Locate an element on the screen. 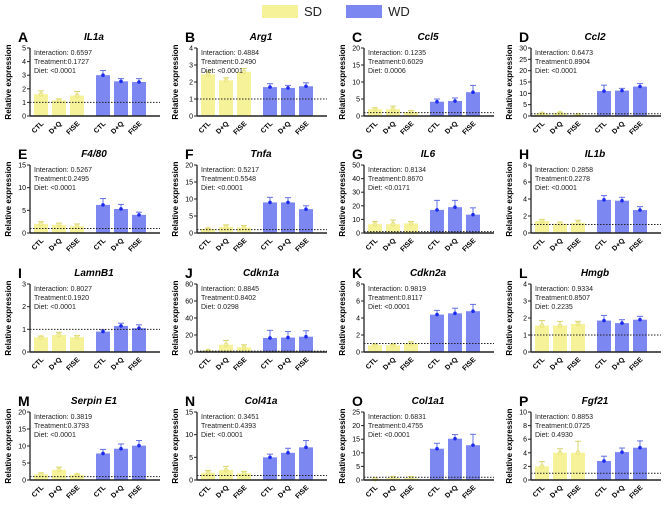 The image size is (669, 510). y-tick-label: 80 is located at coordinates (189, 285).